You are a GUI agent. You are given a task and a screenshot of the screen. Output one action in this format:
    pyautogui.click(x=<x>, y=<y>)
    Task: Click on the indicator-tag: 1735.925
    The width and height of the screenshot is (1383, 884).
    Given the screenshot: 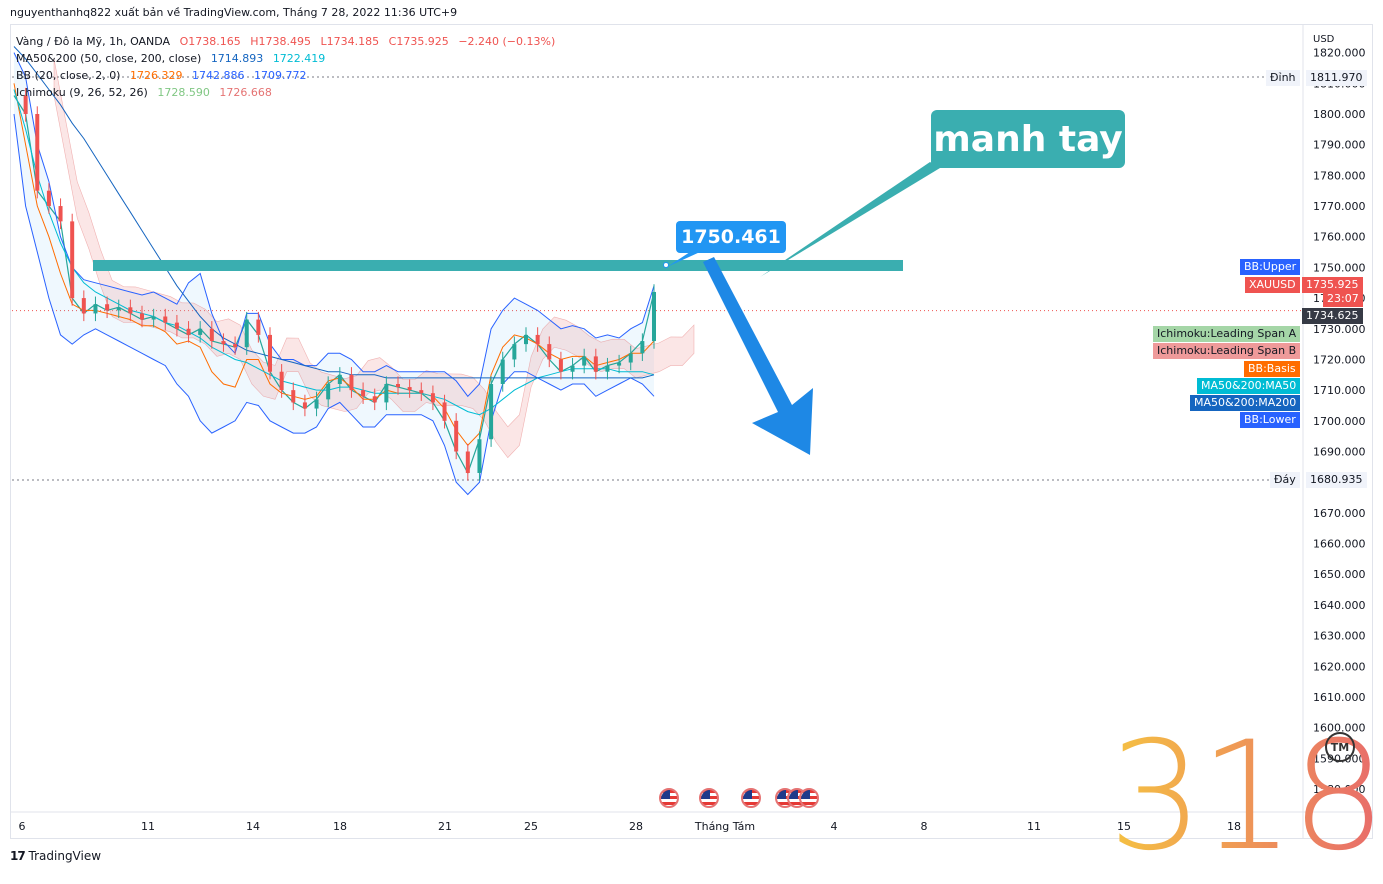 What is the action you would take?
    pyautogui.click(x=1332, y=285)
    